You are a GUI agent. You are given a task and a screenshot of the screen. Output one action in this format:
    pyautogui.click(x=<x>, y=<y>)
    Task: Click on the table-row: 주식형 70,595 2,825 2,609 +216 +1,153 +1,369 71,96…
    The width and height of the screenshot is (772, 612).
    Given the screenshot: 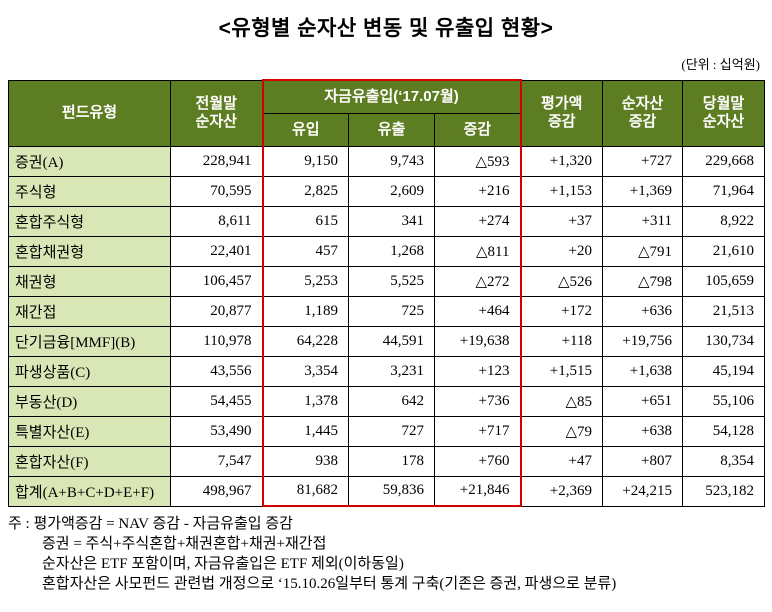 What is the action you would take?
    pyautogui.click(x=386, y=191)
    